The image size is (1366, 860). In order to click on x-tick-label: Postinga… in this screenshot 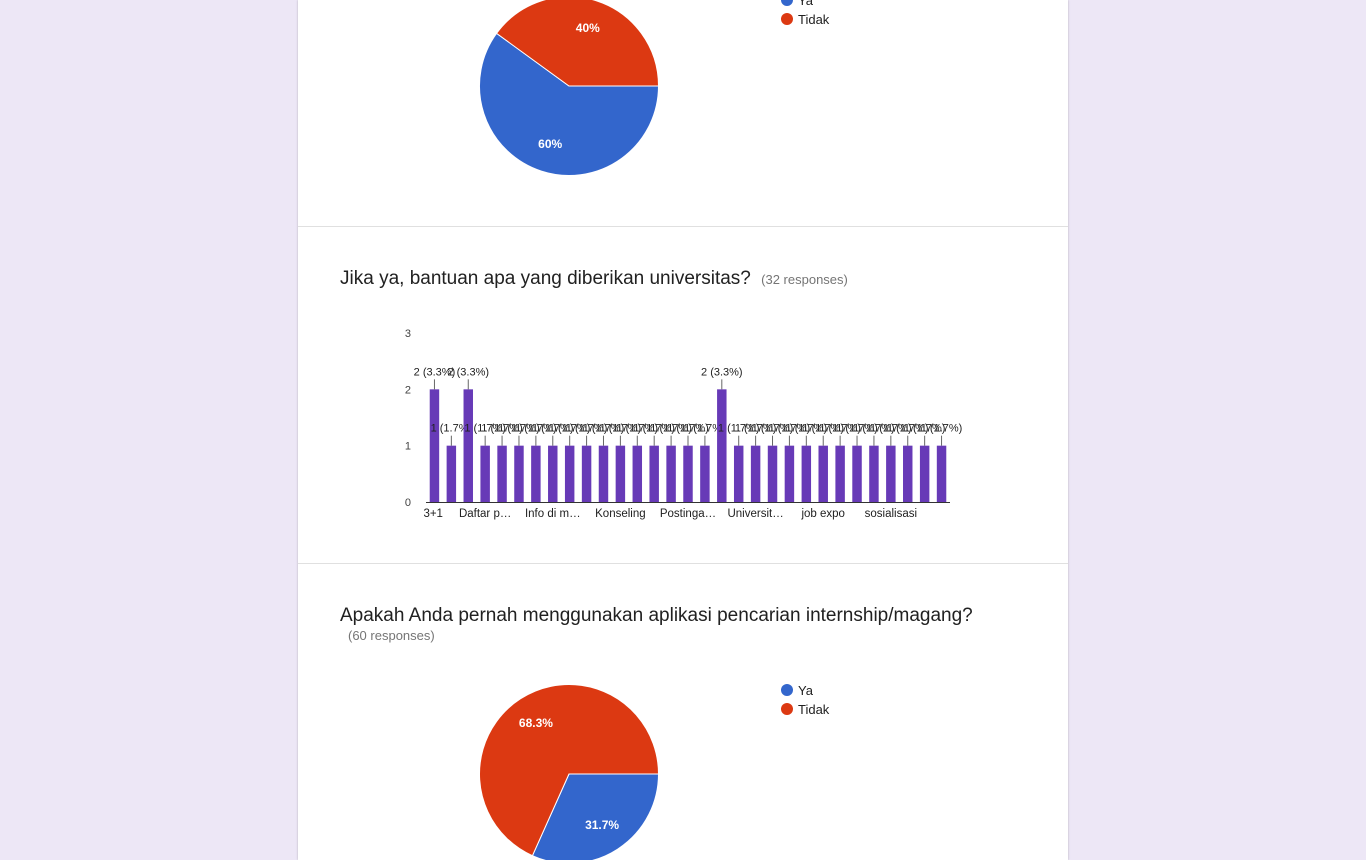, I will do `click(688, 514)`.